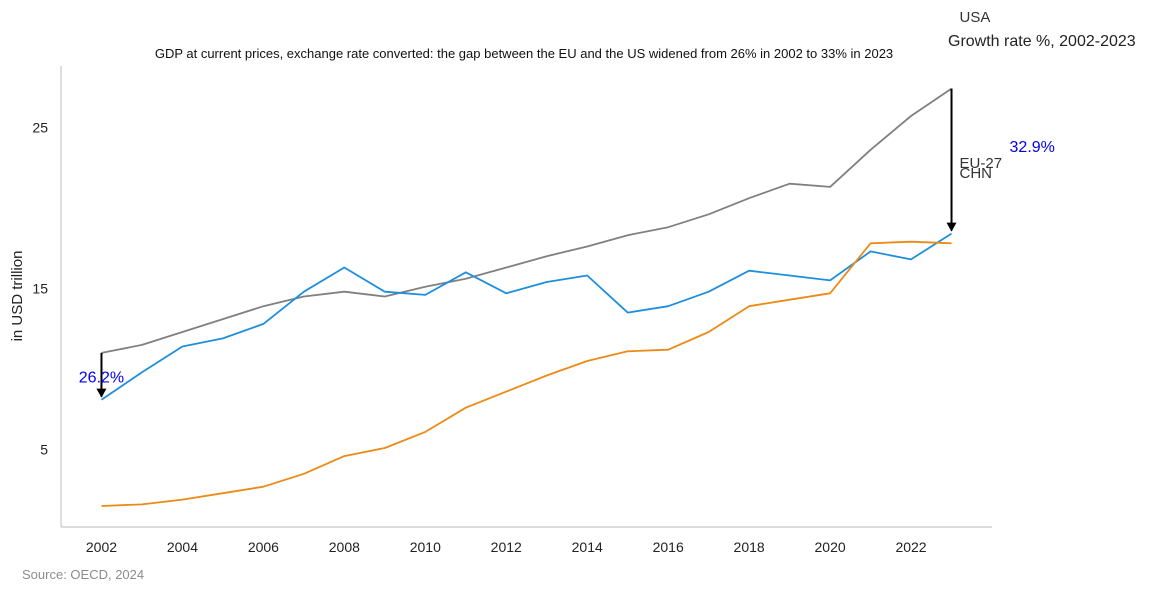 The width and height of the screenshot is (1153, 592). Describe the element at coordinates (976, 173) in the screenshot. I see `series-label-chn: CHN` at that location.